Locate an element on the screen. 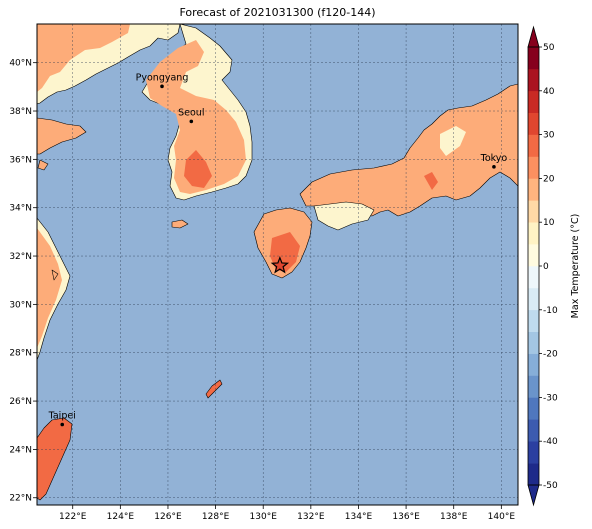 Image resolution: width=592 pixels, height=529 pixels. land-islets-west is located at coordinates (48, 220).